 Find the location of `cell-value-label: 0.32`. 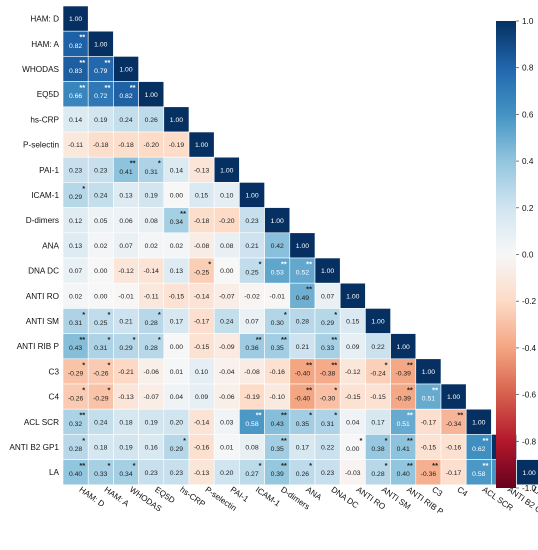

cell-value-label: 0.32 is located at coordinates (75, 424).